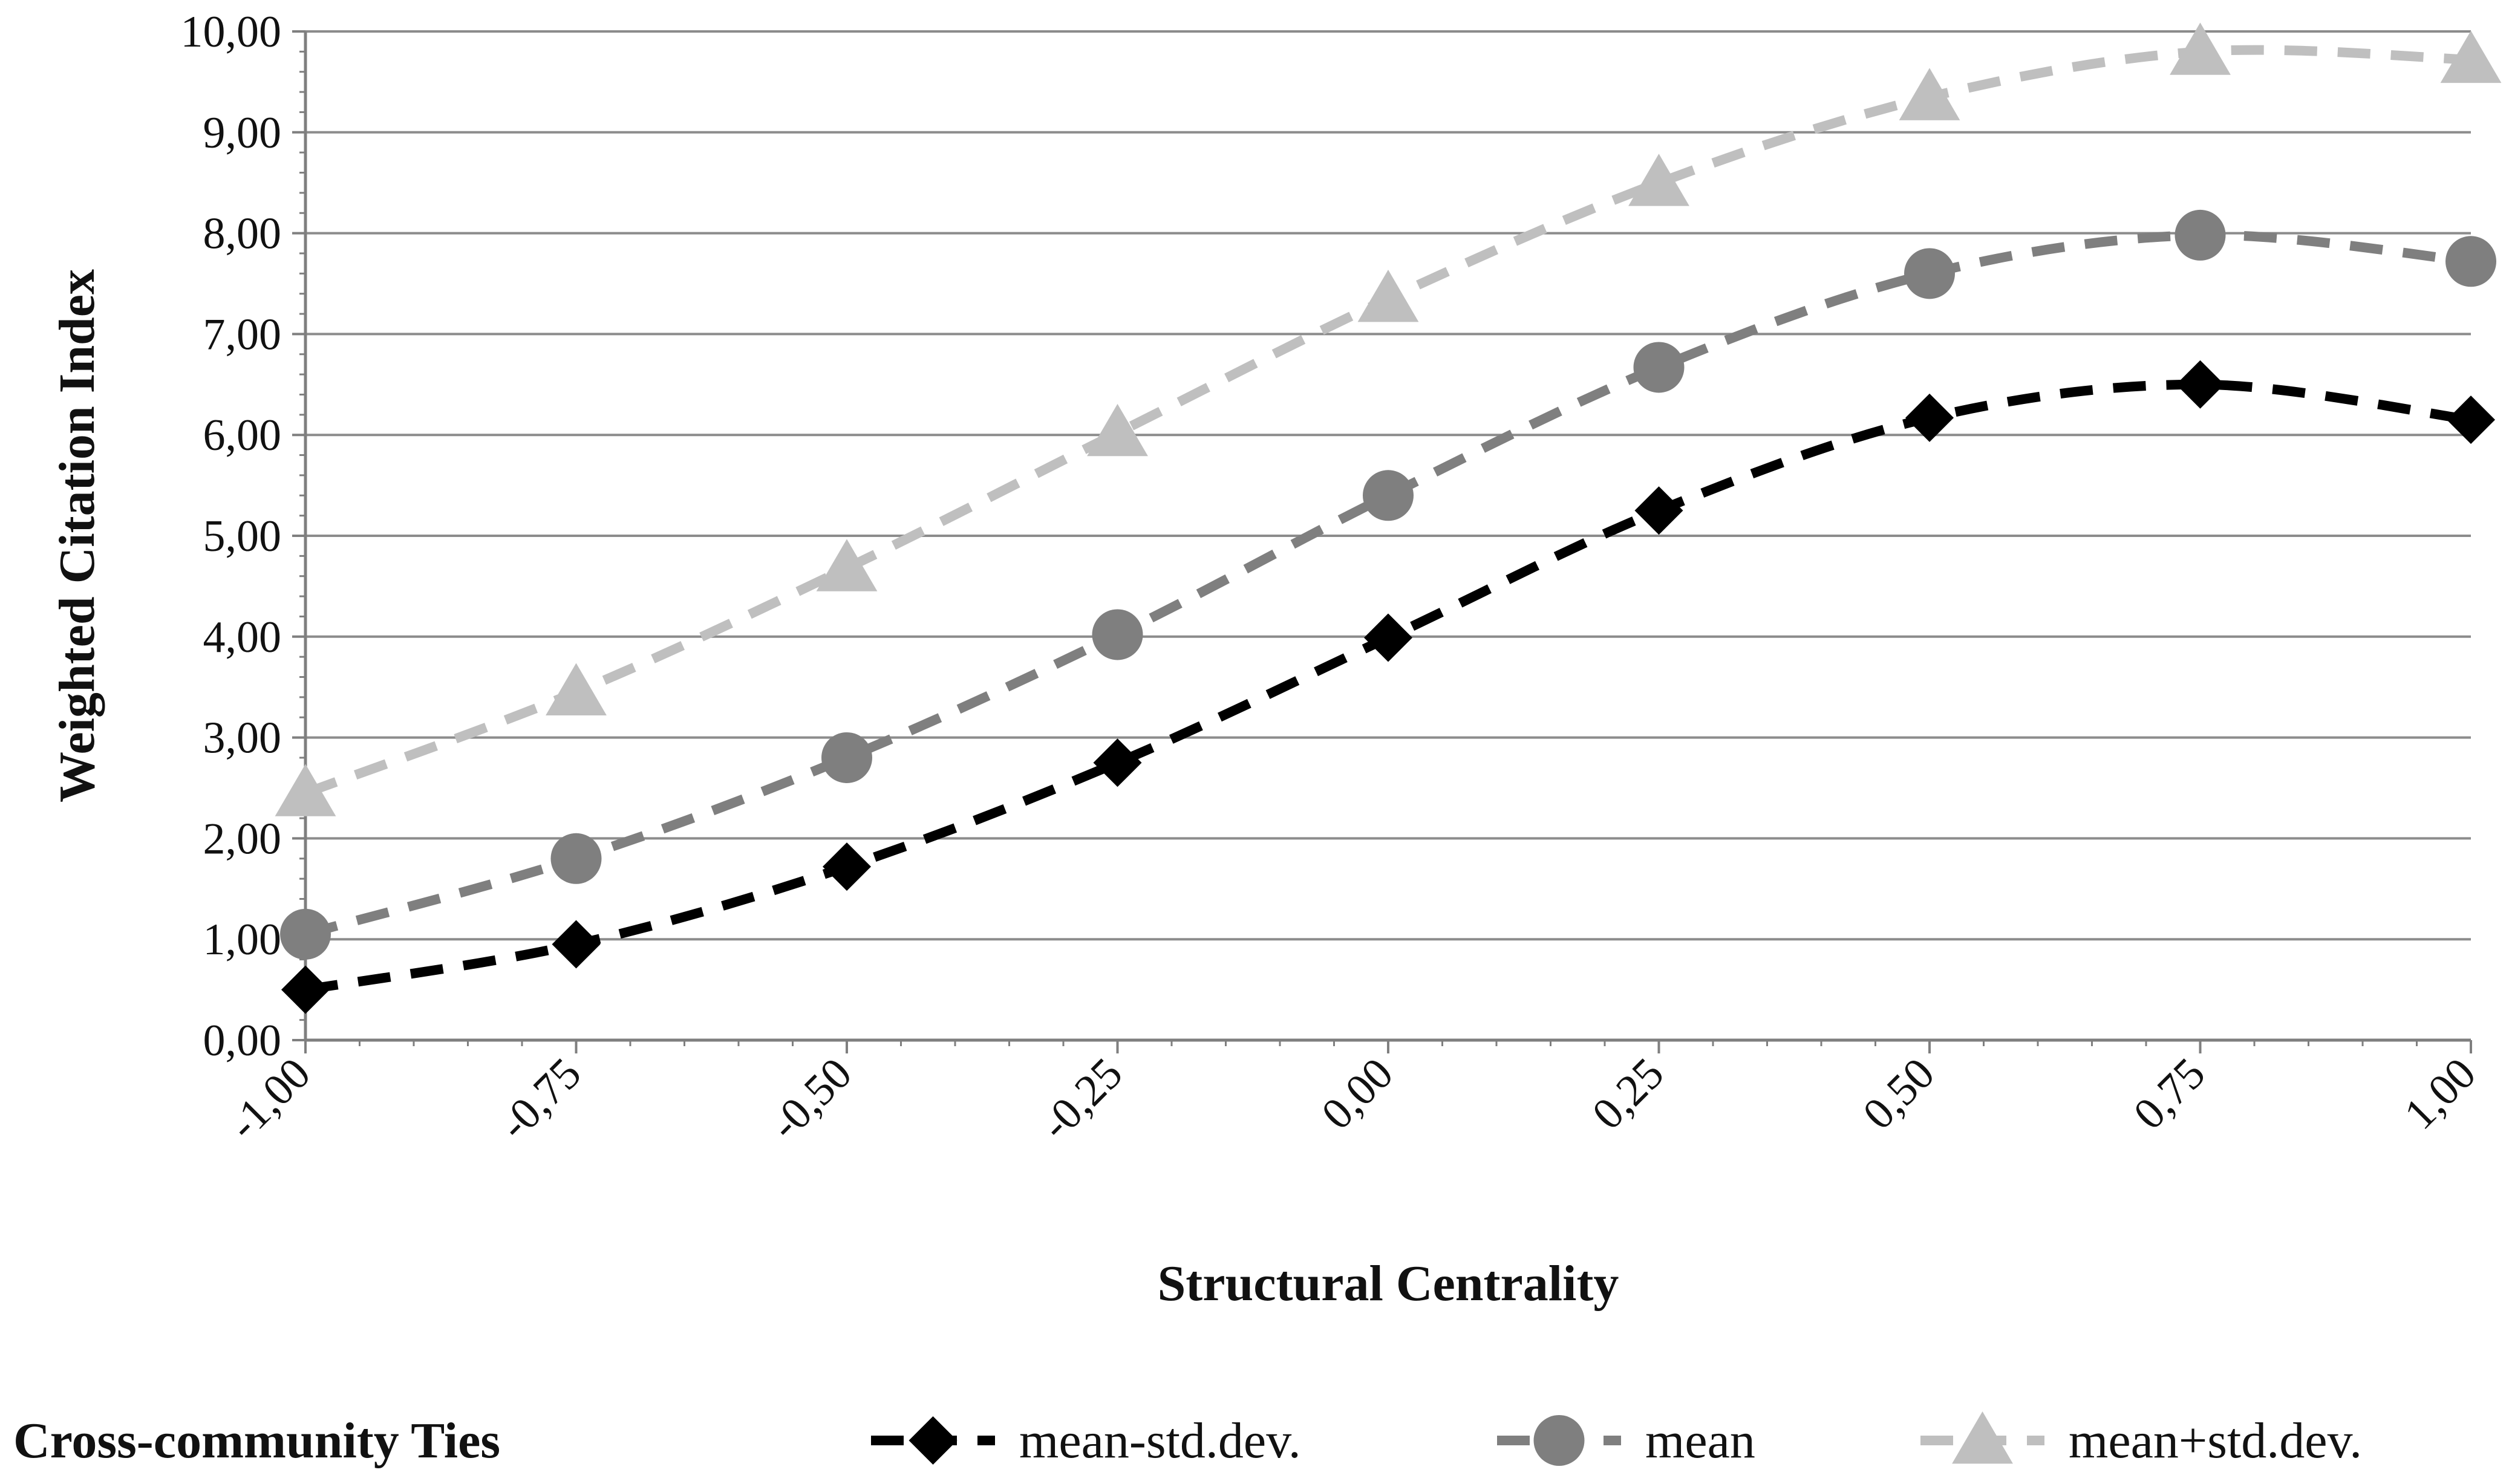 Image resolution: width=2509 pixels, height=1484 pixels. What do you see at coordinates (810, 1099) in the screenshot?
I see `x-tick-label: -0,50` at bounding box center [810, 1099].